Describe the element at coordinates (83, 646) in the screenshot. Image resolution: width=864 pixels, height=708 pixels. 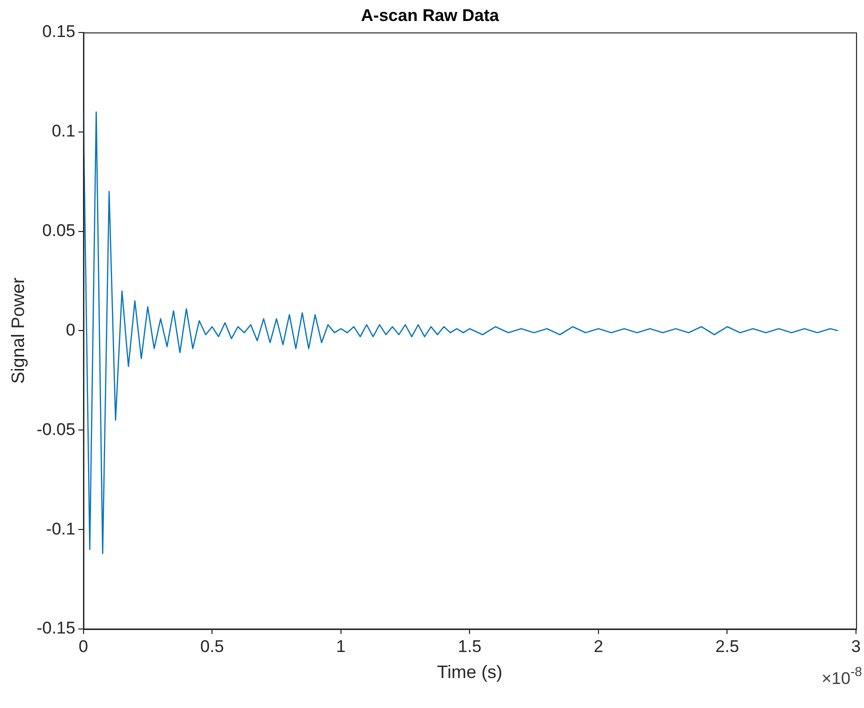
I see `x-tick-label: 0` at that location.